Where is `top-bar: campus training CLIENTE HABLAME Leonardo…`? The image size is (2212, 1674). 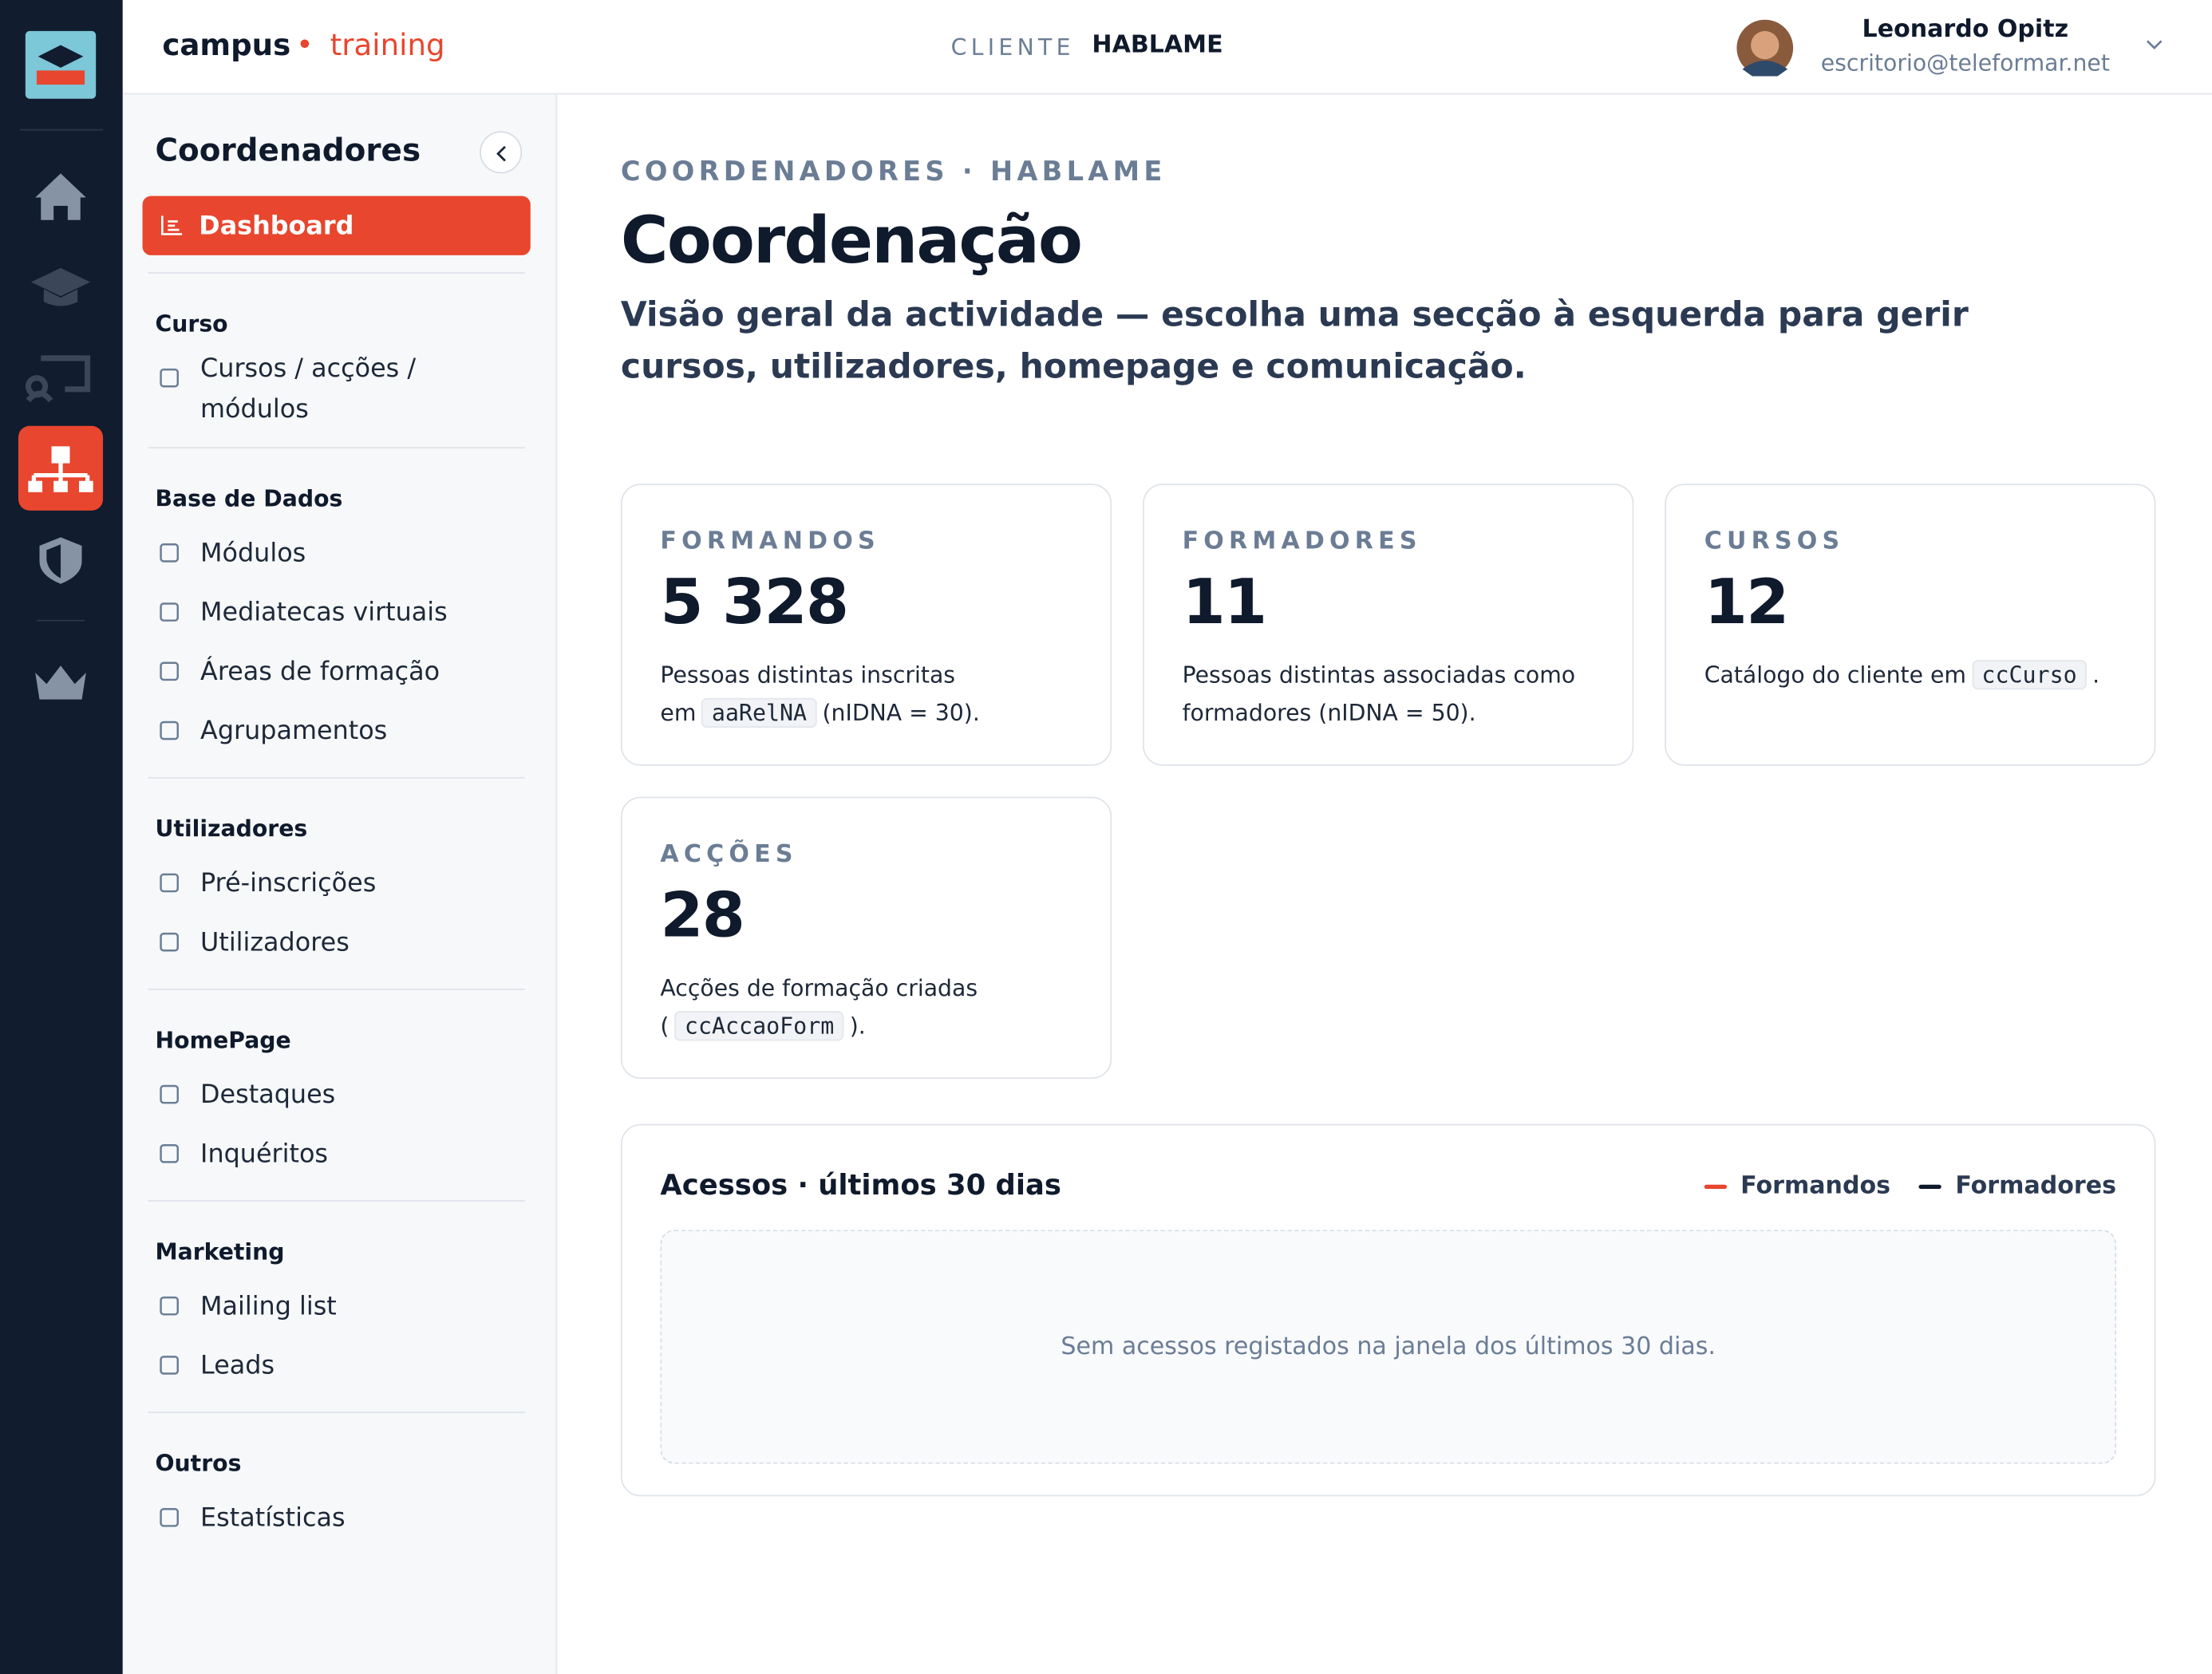 top-bar: campus training CLIENTE HABLAME Leonardo… is located at coordinates (1167, 47).